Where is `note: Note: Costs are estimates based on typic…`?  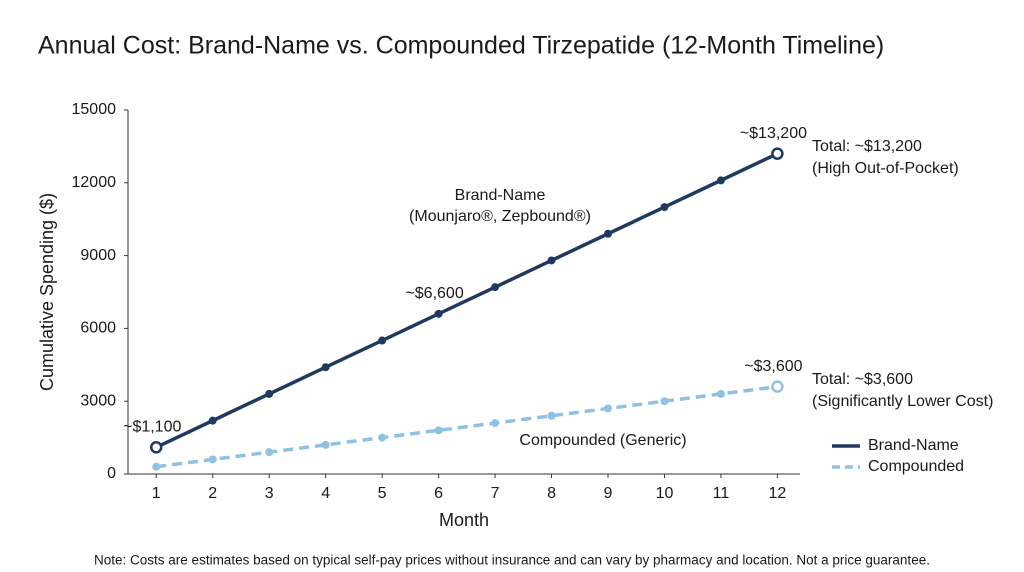
note: Note: Costs are estimates based on typic… is located at coordinates (512, 560).